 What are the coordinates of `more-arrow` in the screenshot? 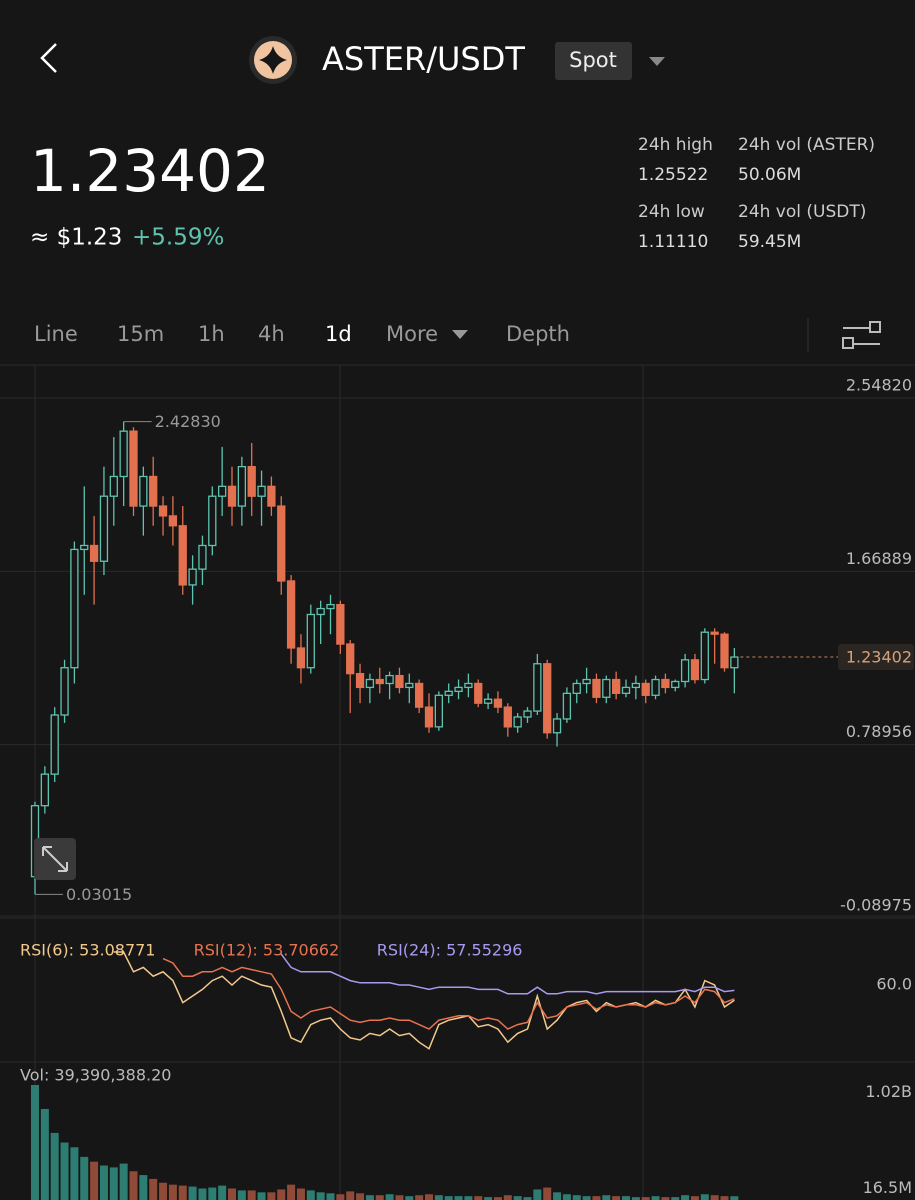 It's located at (460, 334).